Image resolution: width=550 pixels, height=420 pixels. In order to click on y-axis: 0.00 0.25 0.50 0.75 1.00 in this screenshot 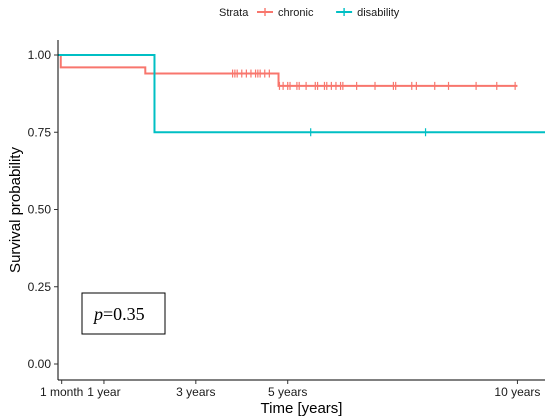, I will do `click(43, 209)`.